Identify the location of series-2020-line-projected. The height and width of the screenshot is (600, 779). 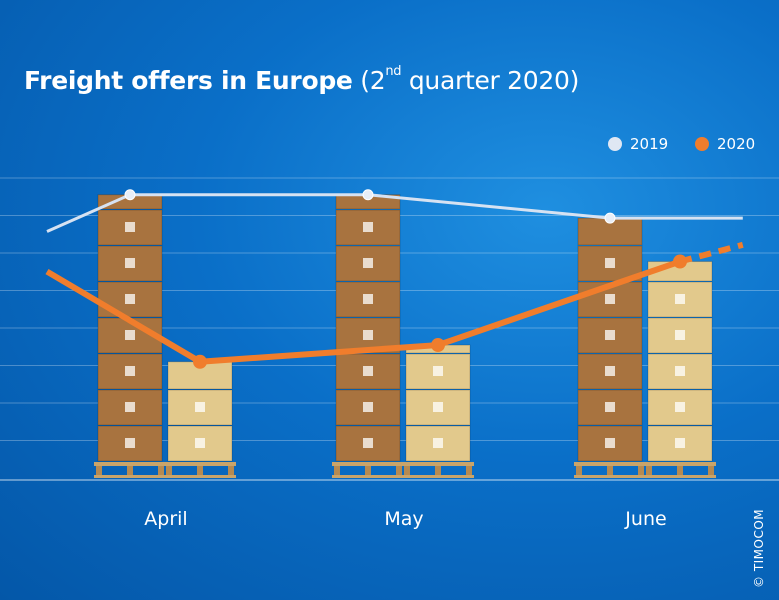
(711, 253).